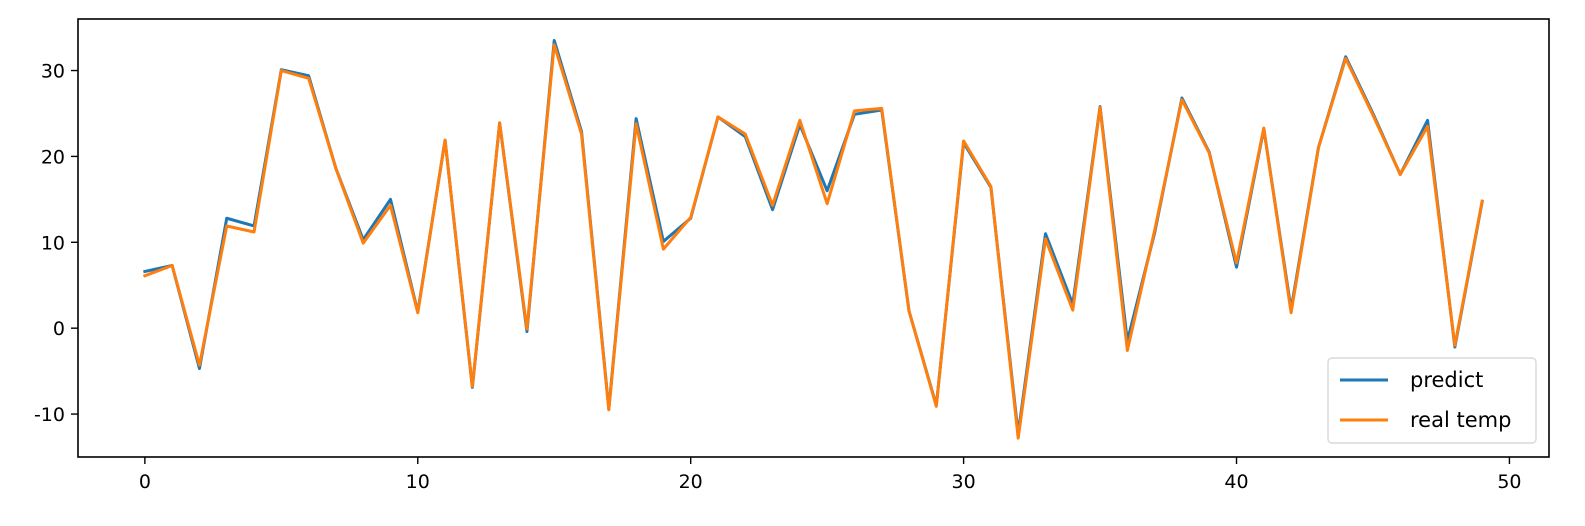  I want to click on x-tick-label-40: 40, so click(1236, 482).